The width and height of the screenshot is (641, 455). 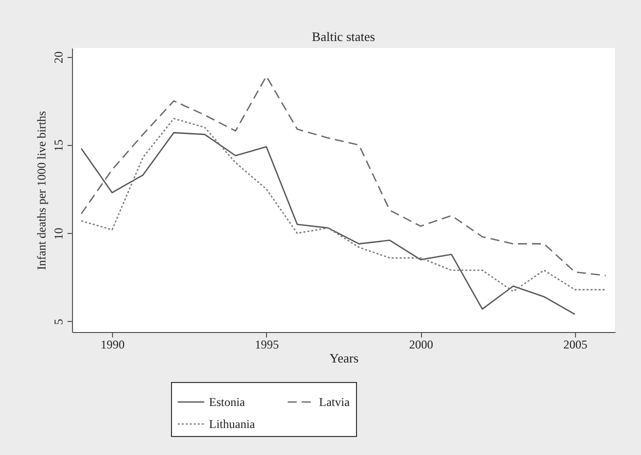 What do you see at coordinates (227, 402) in the screenshot?
I see `legend-label: Estonia` at bounding box center [227, 402].